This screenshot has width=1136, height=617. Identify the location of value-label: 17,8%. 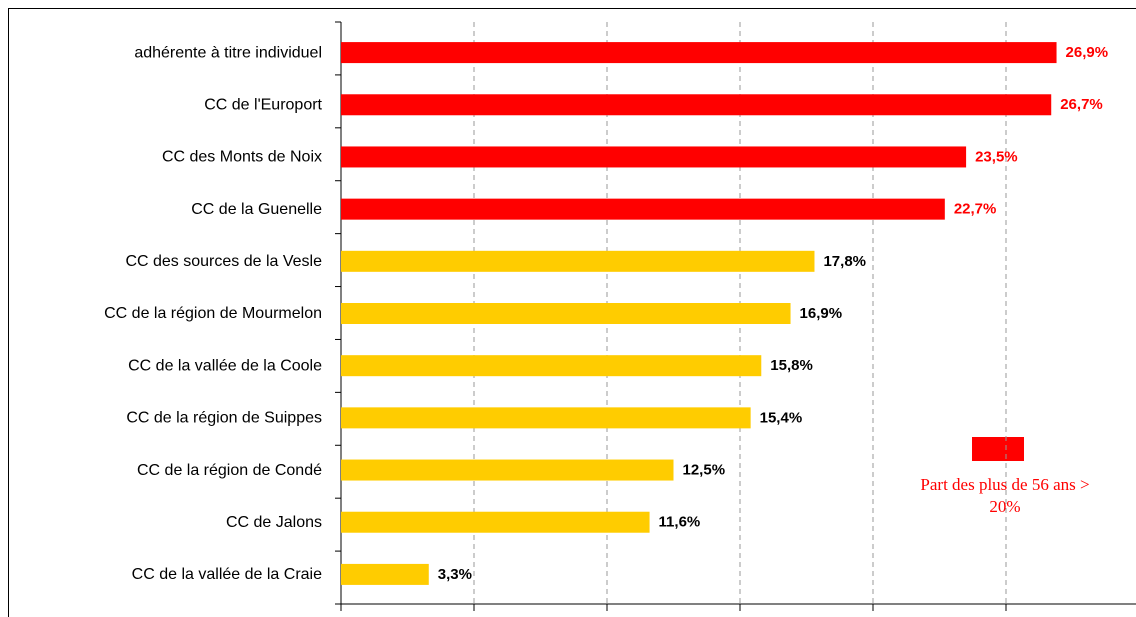
(844, 261).